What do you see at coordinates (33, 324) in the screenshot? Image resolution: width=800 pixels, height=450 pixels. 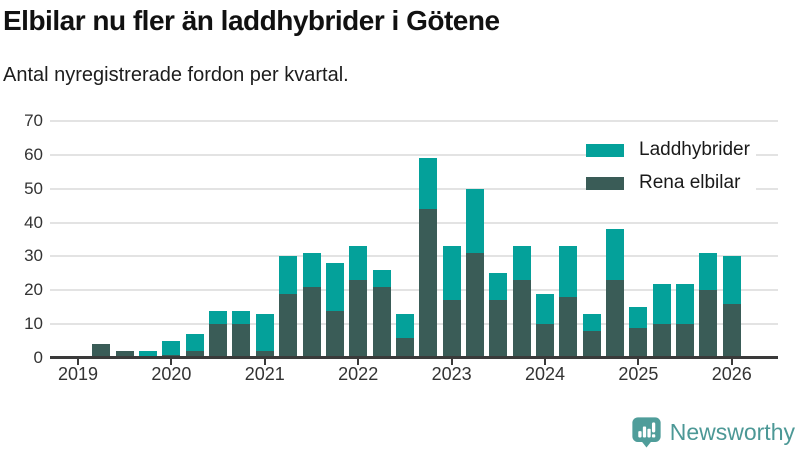 I see `y-axis-label-10: 10` at bounding box center [33, 324].